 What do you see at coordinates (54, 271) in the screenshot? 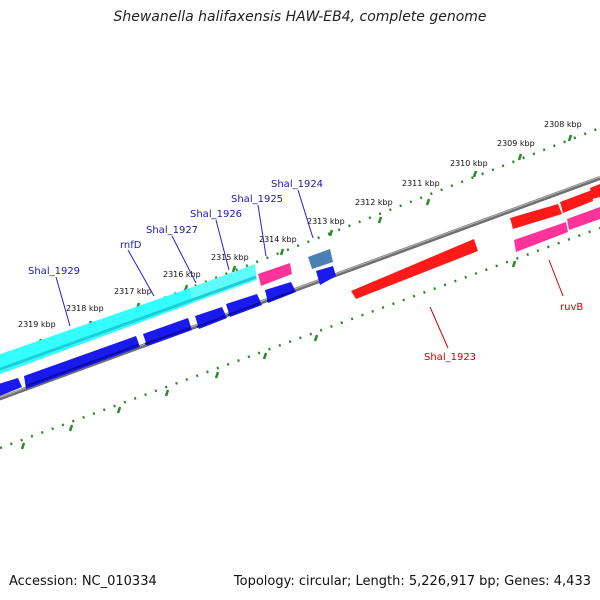
I see `gene-label-shal-1929: Shal_1929` at bounding box center [54, 271].